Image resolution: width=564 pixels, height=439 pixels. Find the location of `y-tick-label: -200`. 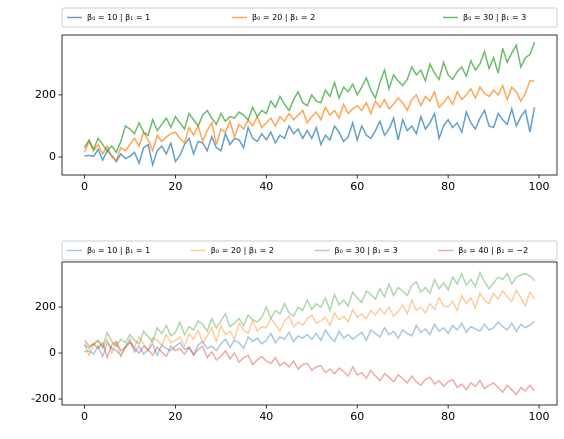

y-tick-label: -200 is located at coordinates (43, 398).